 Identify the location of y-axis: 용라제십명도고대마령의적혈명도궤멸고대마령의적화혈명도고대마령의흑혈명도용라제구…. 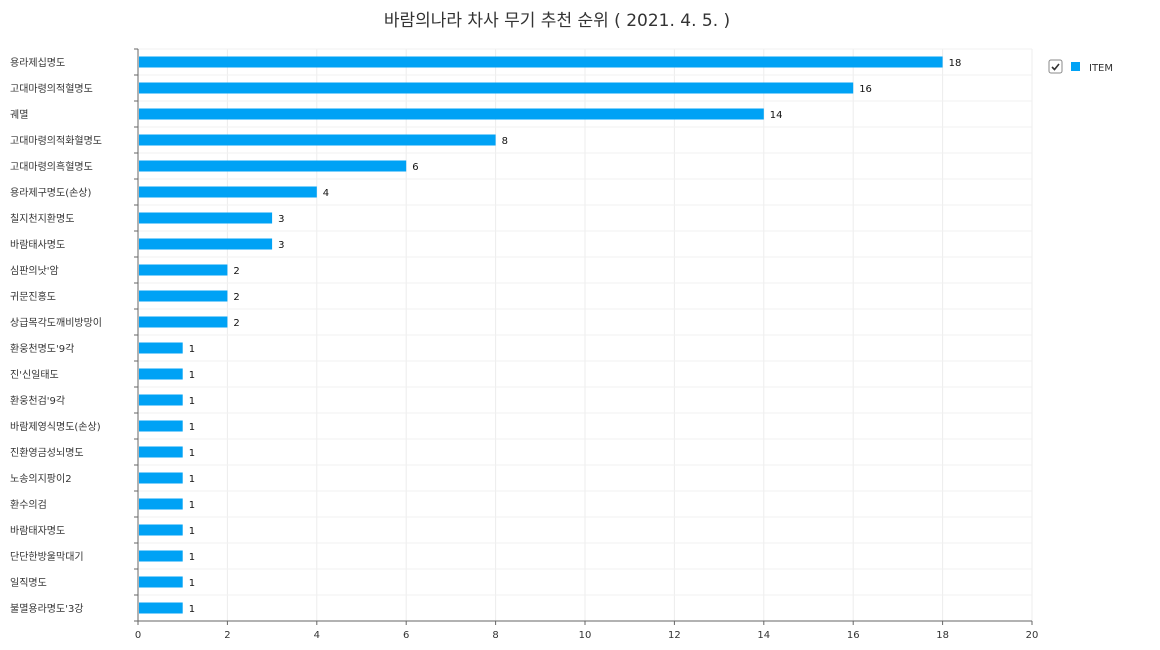
(74, 335).